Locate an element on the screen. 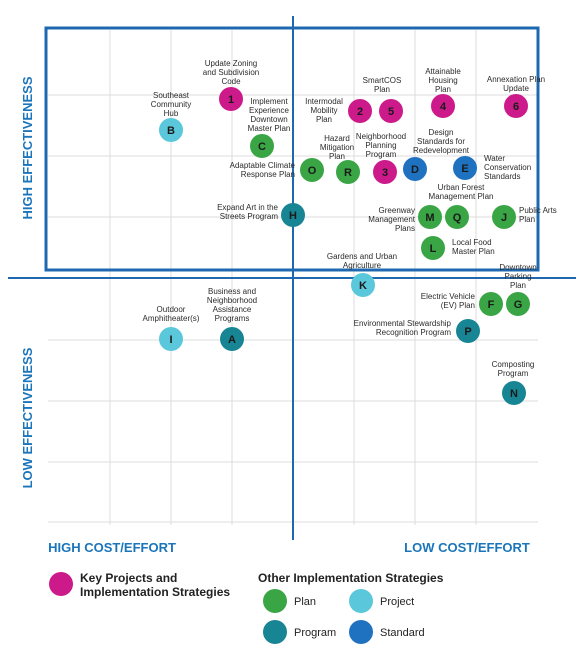 This screenshot has height=658, width=576. strategy-marker-id: K is located at coordinates (363, 286).